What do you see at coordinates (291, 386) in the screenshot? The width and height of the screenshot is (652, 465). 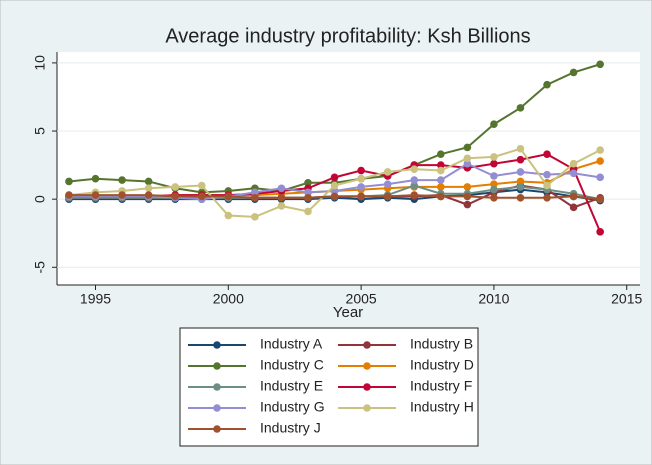 I see `legend-label: Industry E` at bounding box center [291, 386].